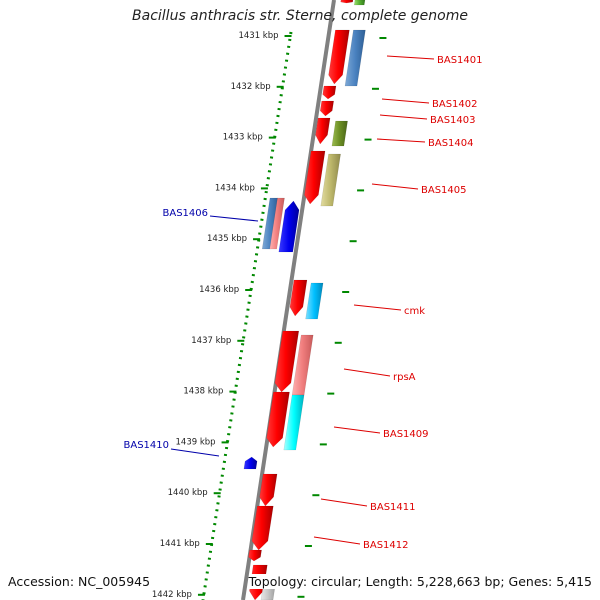  Describe the element at coordinates (211, 341) in the screenshot. I see `scale-tick-label: 1437 kbp` at that location.